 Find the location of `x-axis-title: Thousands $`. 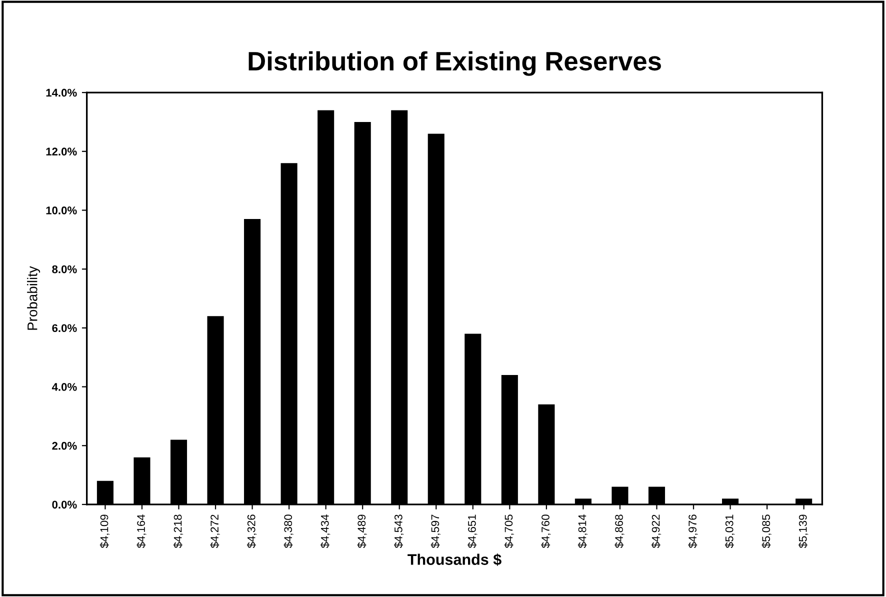

x-axis-title: Thousands $ is located at coordinates (455, 559).